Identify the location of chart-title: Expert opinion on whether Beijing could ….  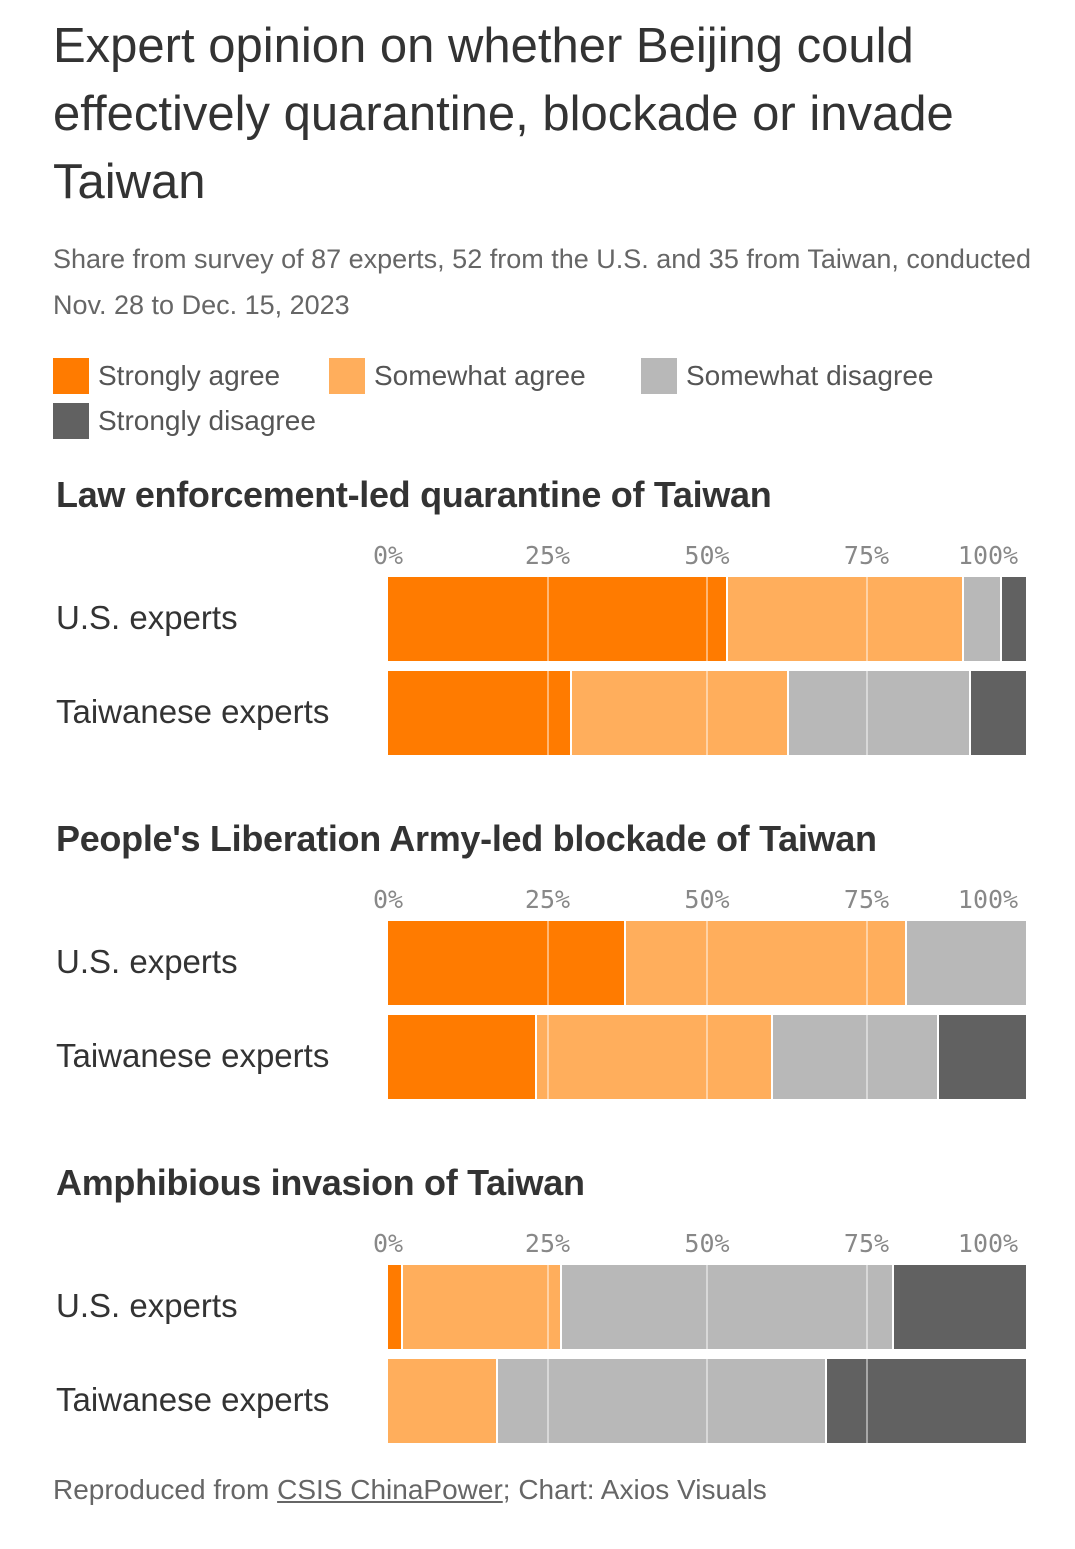
(503, 114).